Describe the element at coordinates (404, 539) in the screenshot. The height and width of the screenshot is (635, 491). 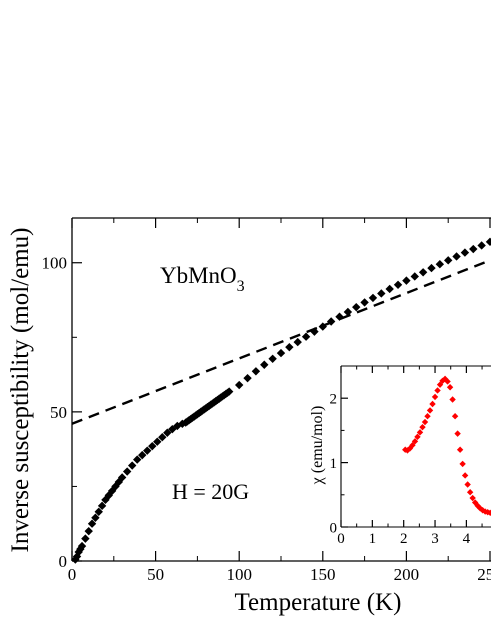
I see `inset-x-tick-label: 2` at that location.